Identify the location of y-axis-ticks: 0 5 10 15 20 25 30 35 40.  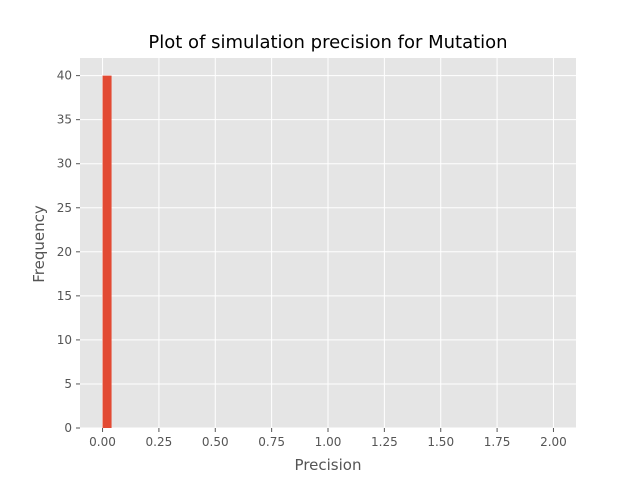
(68, 252).